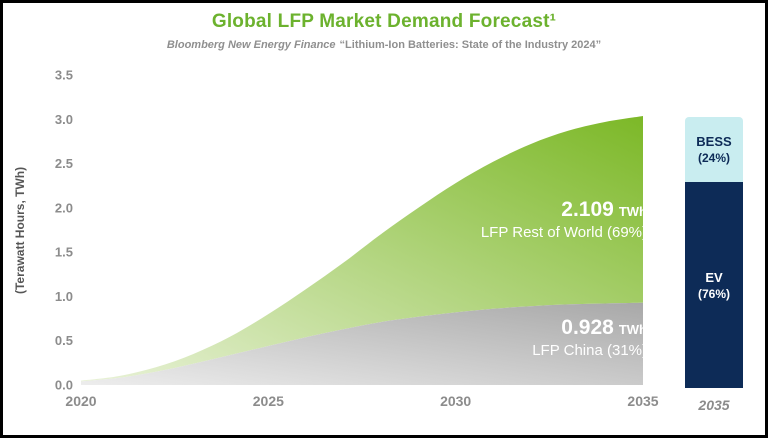 The height and width of the screenshot is (438, 768). What do you see at coordinates (505, 210) in the screenshot?
I see `annotation-row-value: 2.109 TWh` at bounding box center [505, 210].